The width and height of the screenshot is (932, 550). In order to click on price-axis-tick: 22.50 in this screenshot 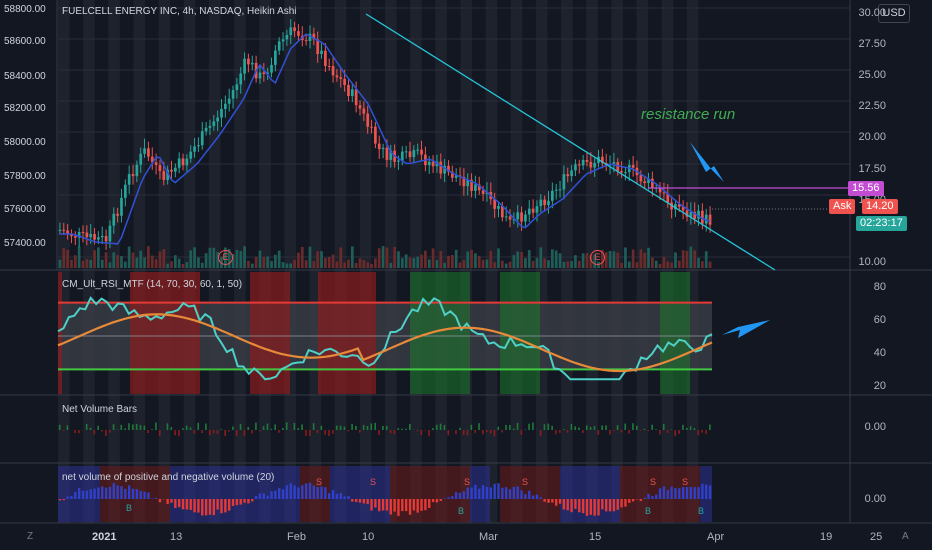, I will do `click(872, 106)`.